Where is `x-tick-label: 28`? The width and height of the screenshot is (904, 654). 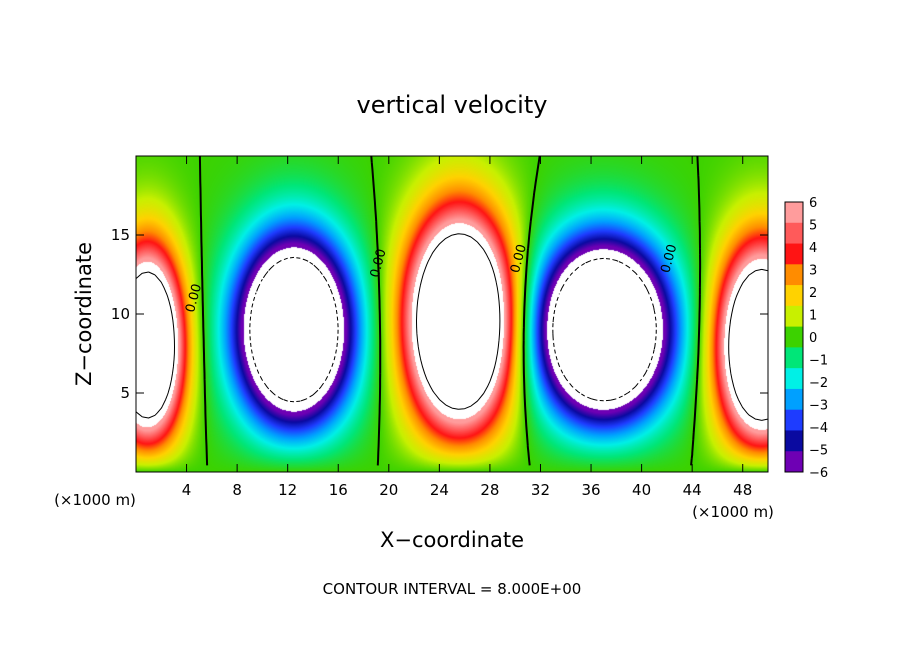 x-tick-label: 28 is located at coordinates (489, 490).